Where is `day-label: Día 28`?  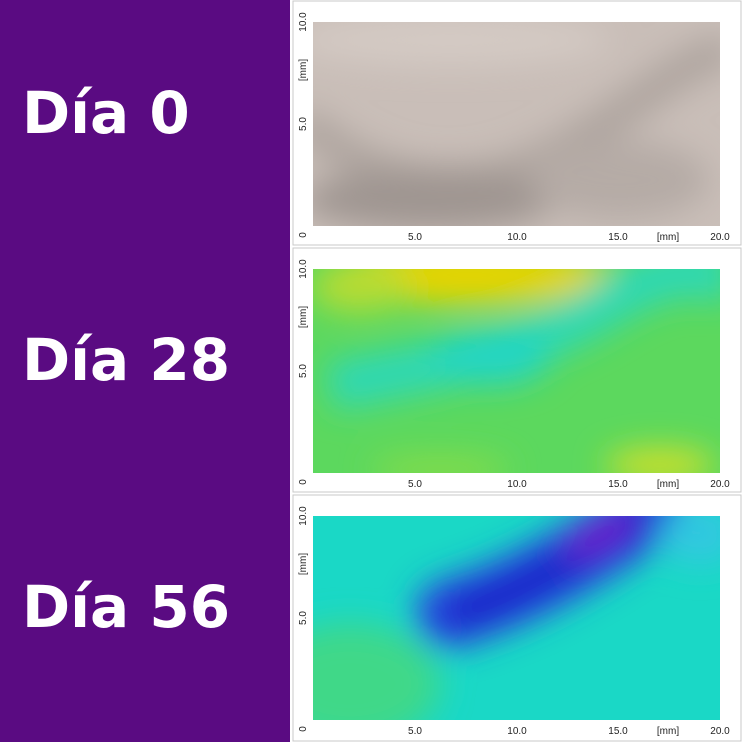 day-label: Día 28 is located at coordinates (126, 360).